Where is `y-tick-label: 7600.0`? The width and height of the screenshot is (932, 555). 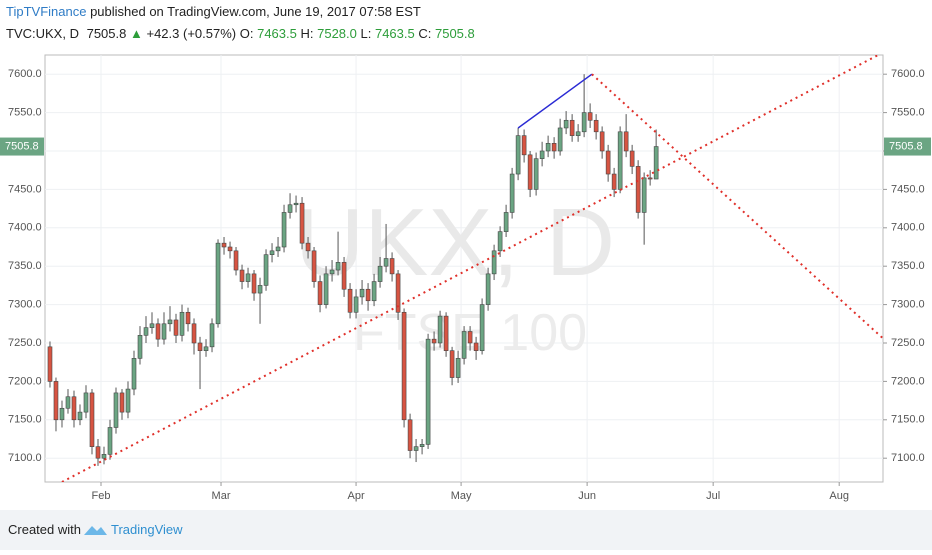
y-tick-label: 7600.0 is located at coordinates (908, 74).